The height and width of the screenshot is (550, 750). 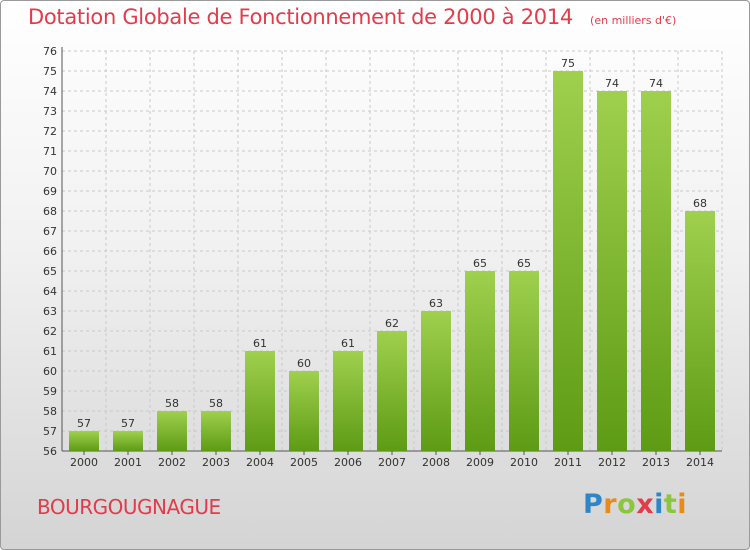 I want to click on x-tick-label: 2012, so click(x=612, y=462).